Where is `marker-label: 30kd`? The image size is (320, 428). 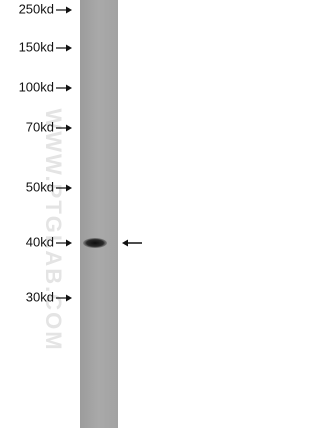 marker-label: 30kd is located at coordinates (40, 296).